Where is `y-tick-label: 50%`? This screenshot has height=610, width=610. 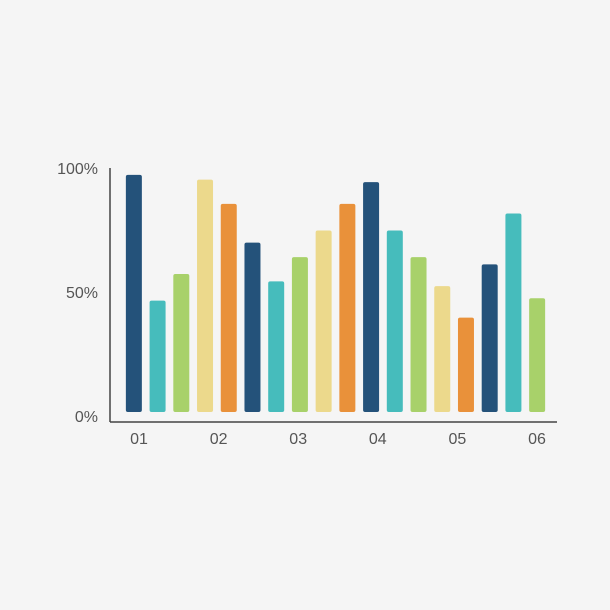
y-tick-label: 50% is located at coordinates (82, 293).